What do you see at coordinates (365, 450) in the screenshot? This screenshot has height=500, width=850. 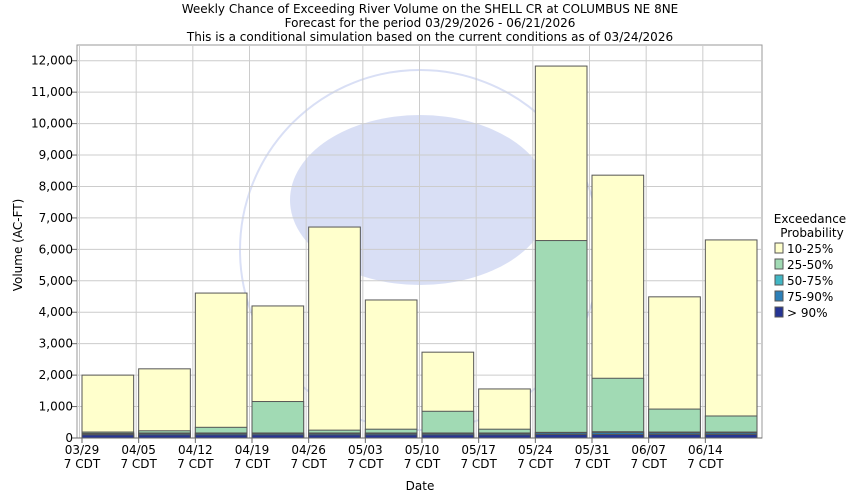 I see `x-tick-label: 05/03` at bounding box center [365, 450].